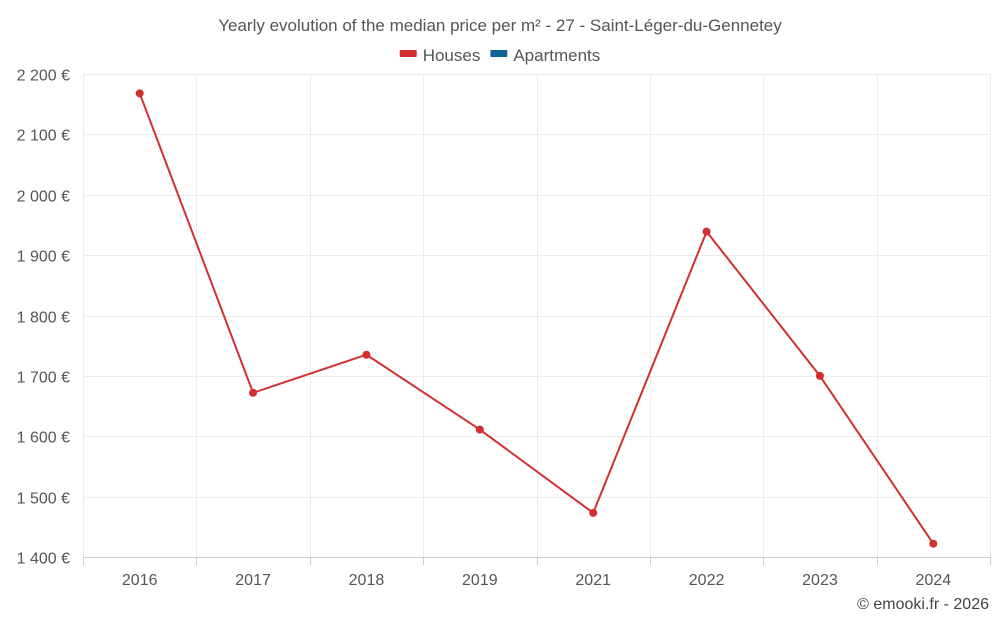  What do you see at coordinates (934, 580) in the screenshot?
I see `x-tick-label: 2024` at bounding box center [934, 580].